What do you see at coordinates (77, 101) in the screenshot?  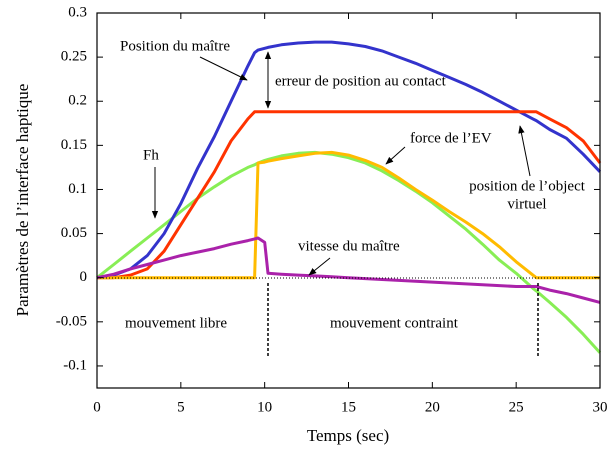 I see `y-tick-label: 0.2` at bounding box center [77, 101].